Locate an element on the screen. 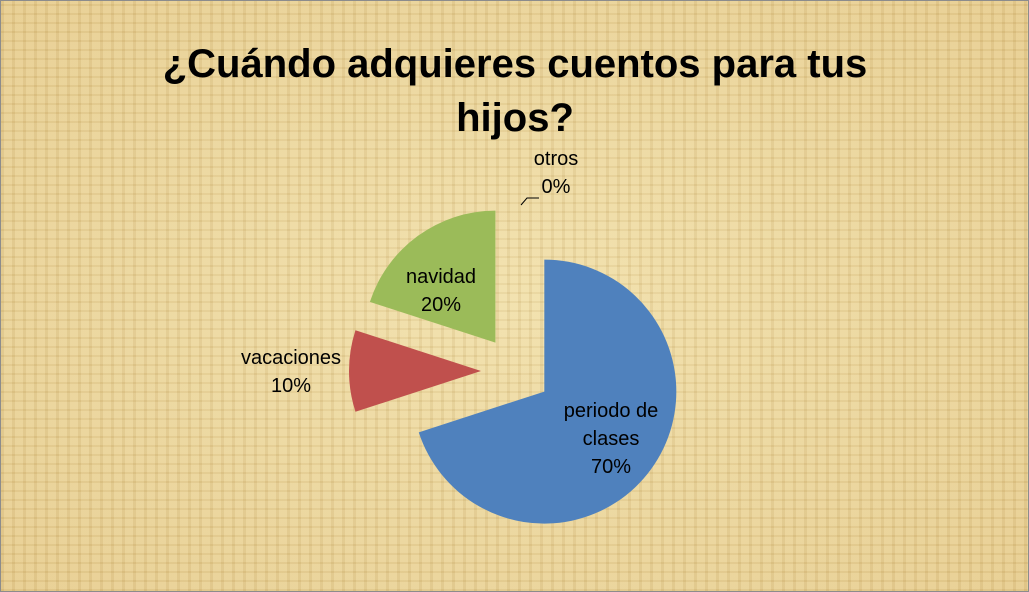 The height and width of the screenshot is (592, 1029). data-label: navidad 20% is located at coordinates (441, 291).